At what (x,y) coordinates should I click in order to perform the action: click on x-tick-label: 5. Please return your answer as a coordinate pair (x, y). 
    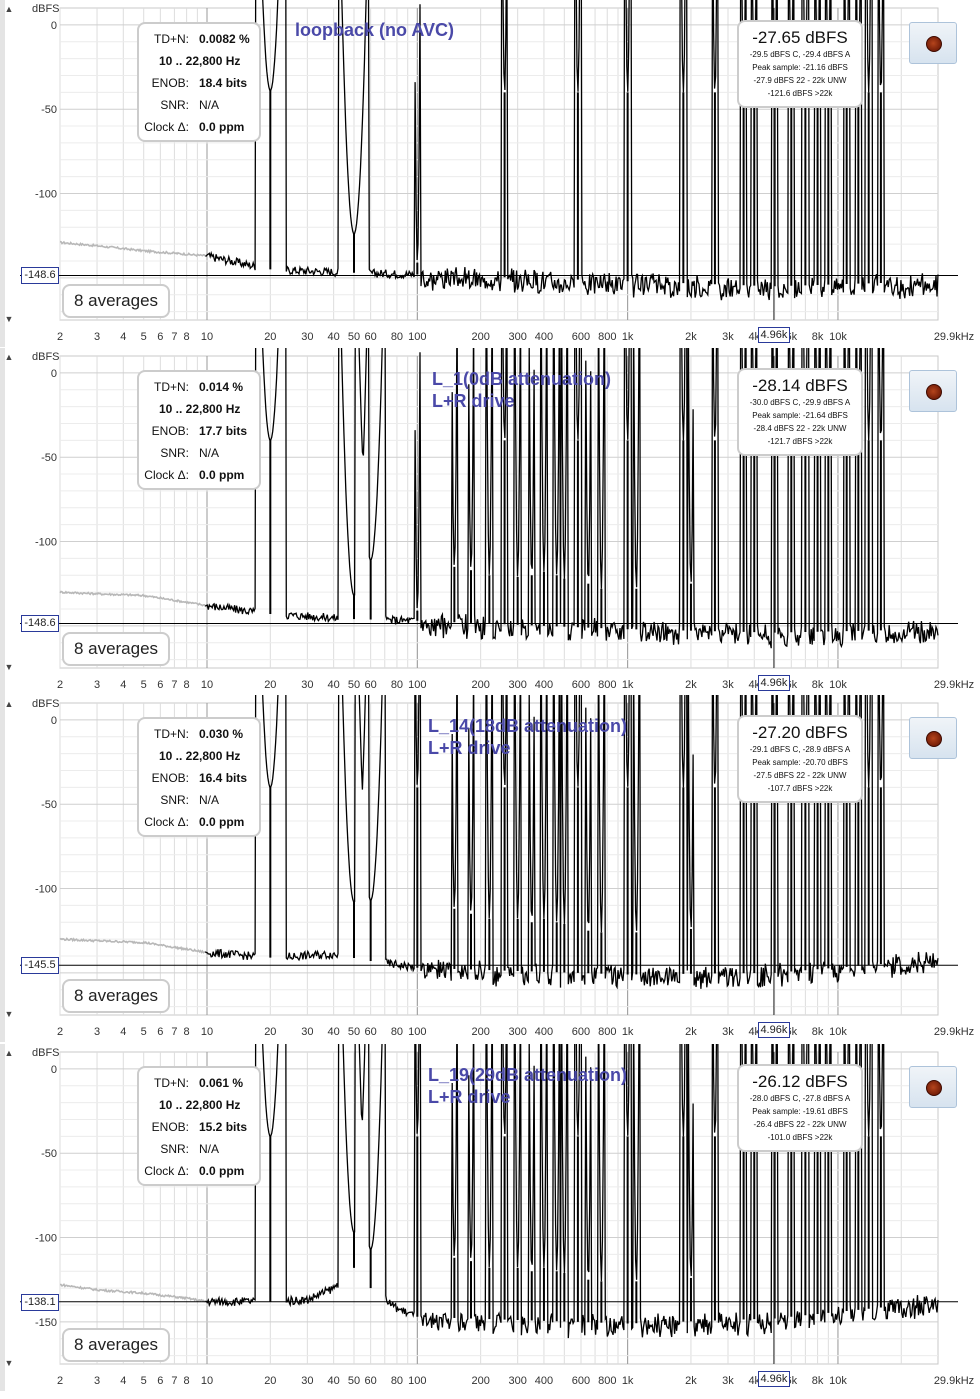
    Looking at the image, I should click on (144, 1381).